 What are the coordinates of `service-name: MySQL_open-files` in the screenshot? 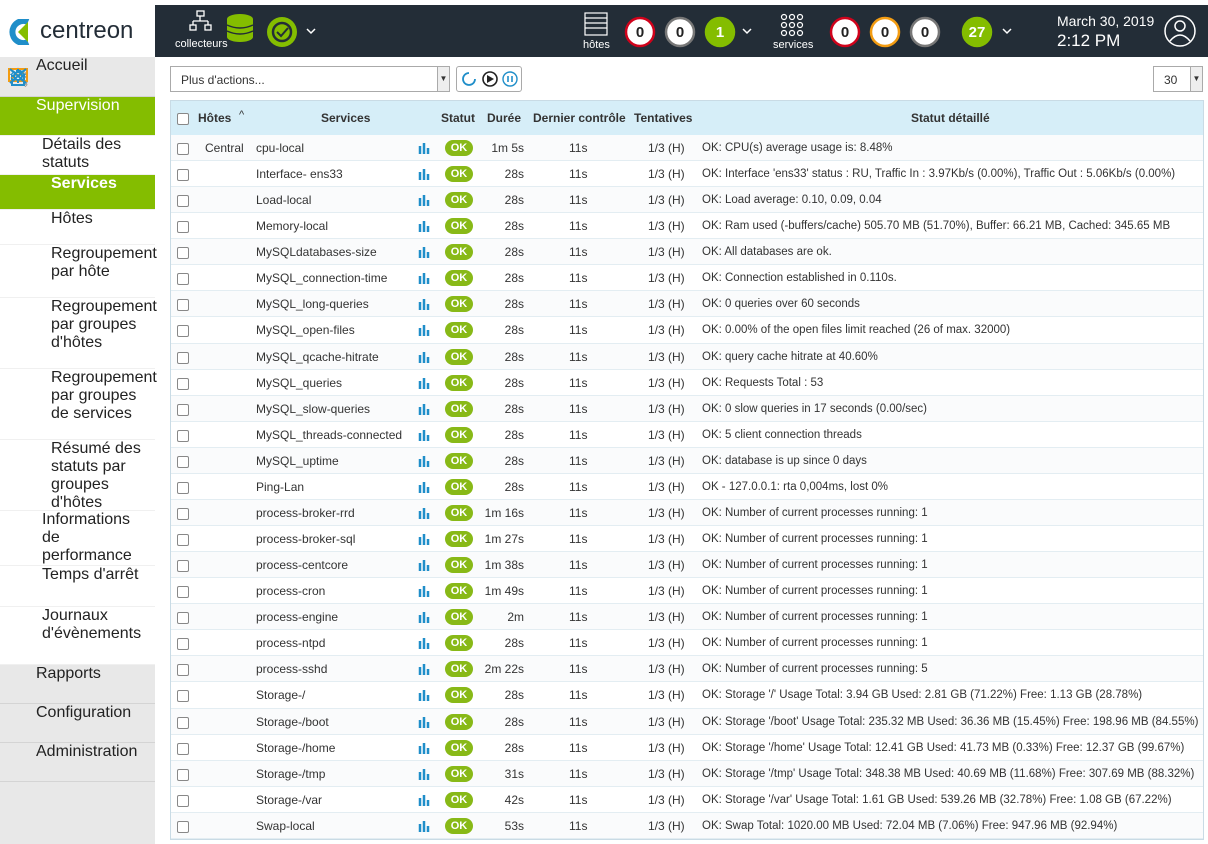 It's located at (305, 330).